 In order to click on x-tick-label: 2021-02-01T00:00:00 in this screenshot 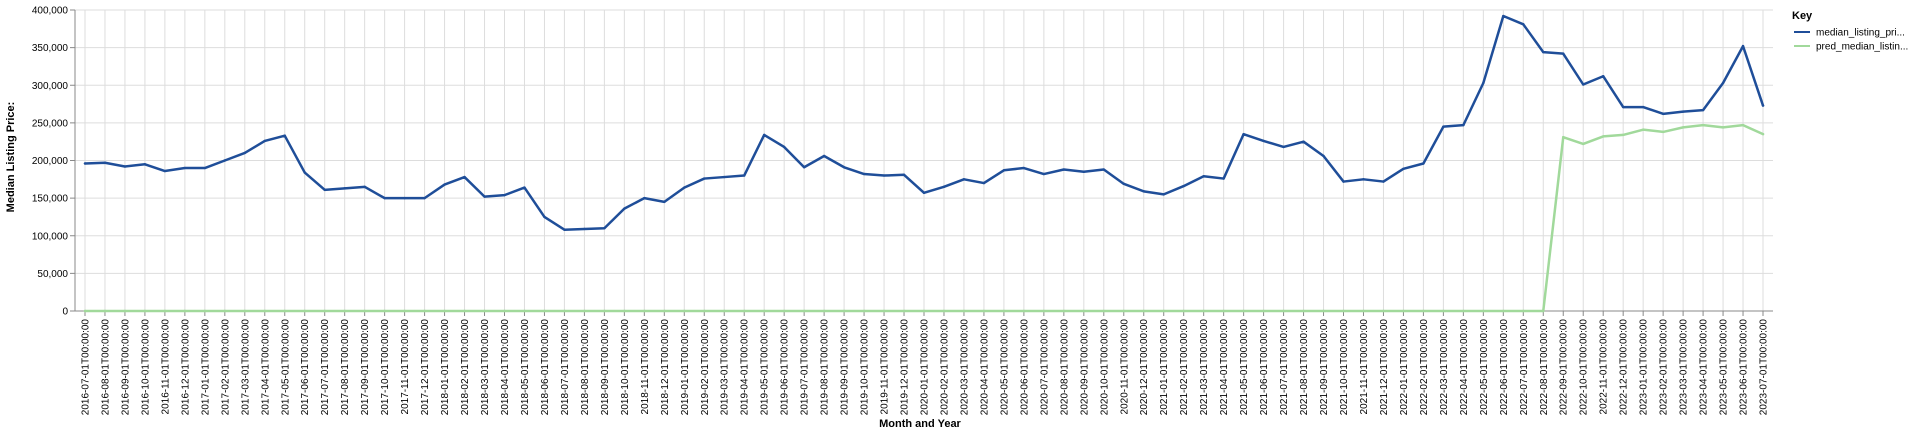, I will do `click(1184, 367)`.